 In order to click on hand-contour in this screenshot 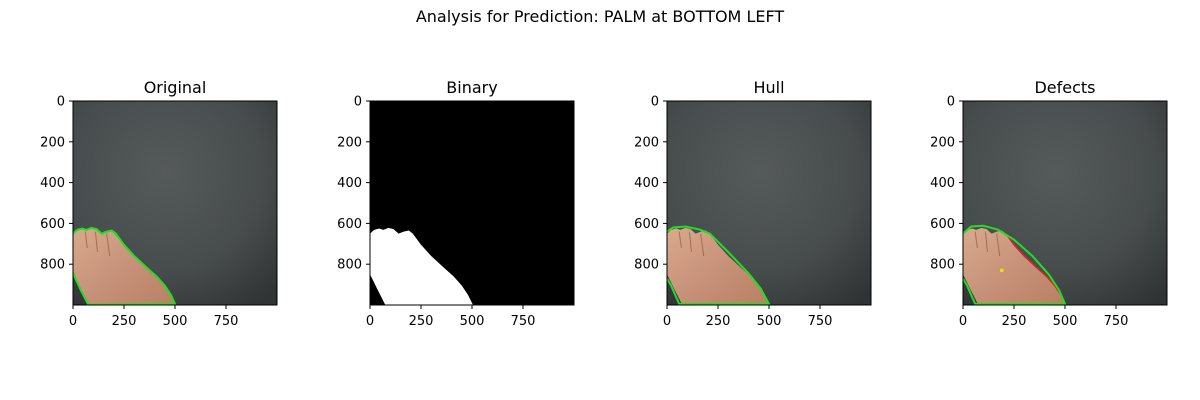, I will do `click(125, 265)`.